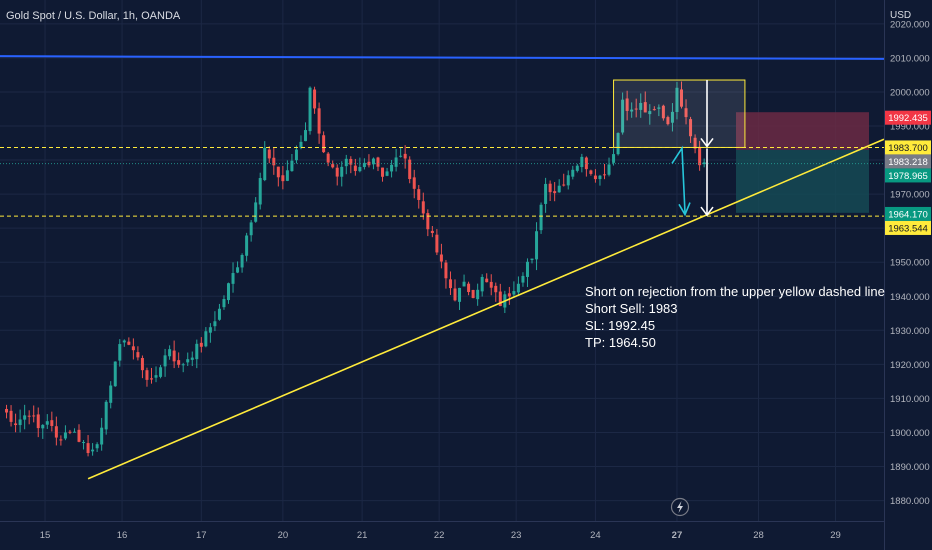  What do you see at coordinates (680, 507) in the screenshot?
I see `lightning-icon` at bounding box center [680, 507].